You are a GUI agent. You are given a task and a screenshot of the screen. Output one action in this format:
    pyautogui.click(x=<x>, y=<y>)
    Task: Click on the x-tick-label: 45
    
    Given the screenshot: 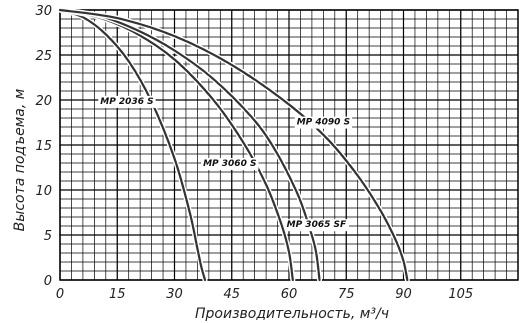 What is the action you would take?
    pyautogui.click(x=231, y=294)
    